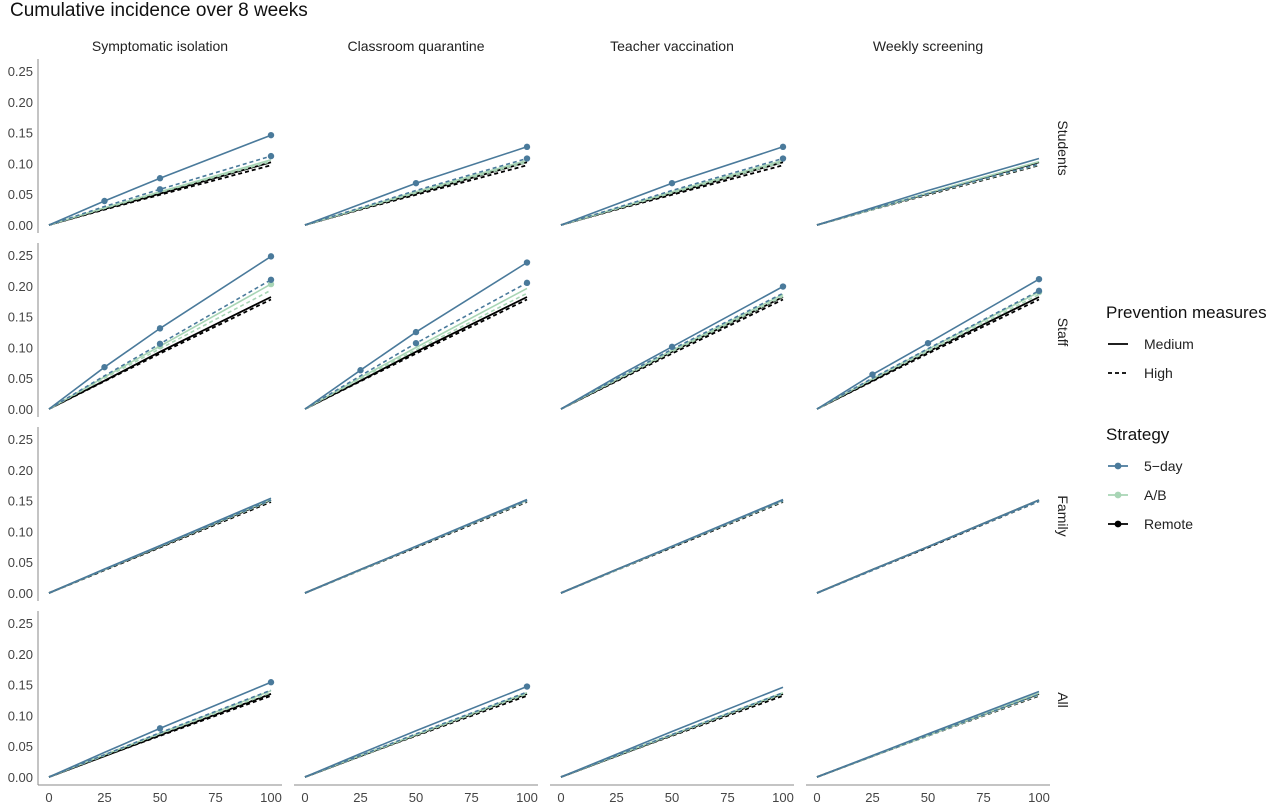  I want to click on legend-prevention-title: Prevention measures, so click(1186, 312).